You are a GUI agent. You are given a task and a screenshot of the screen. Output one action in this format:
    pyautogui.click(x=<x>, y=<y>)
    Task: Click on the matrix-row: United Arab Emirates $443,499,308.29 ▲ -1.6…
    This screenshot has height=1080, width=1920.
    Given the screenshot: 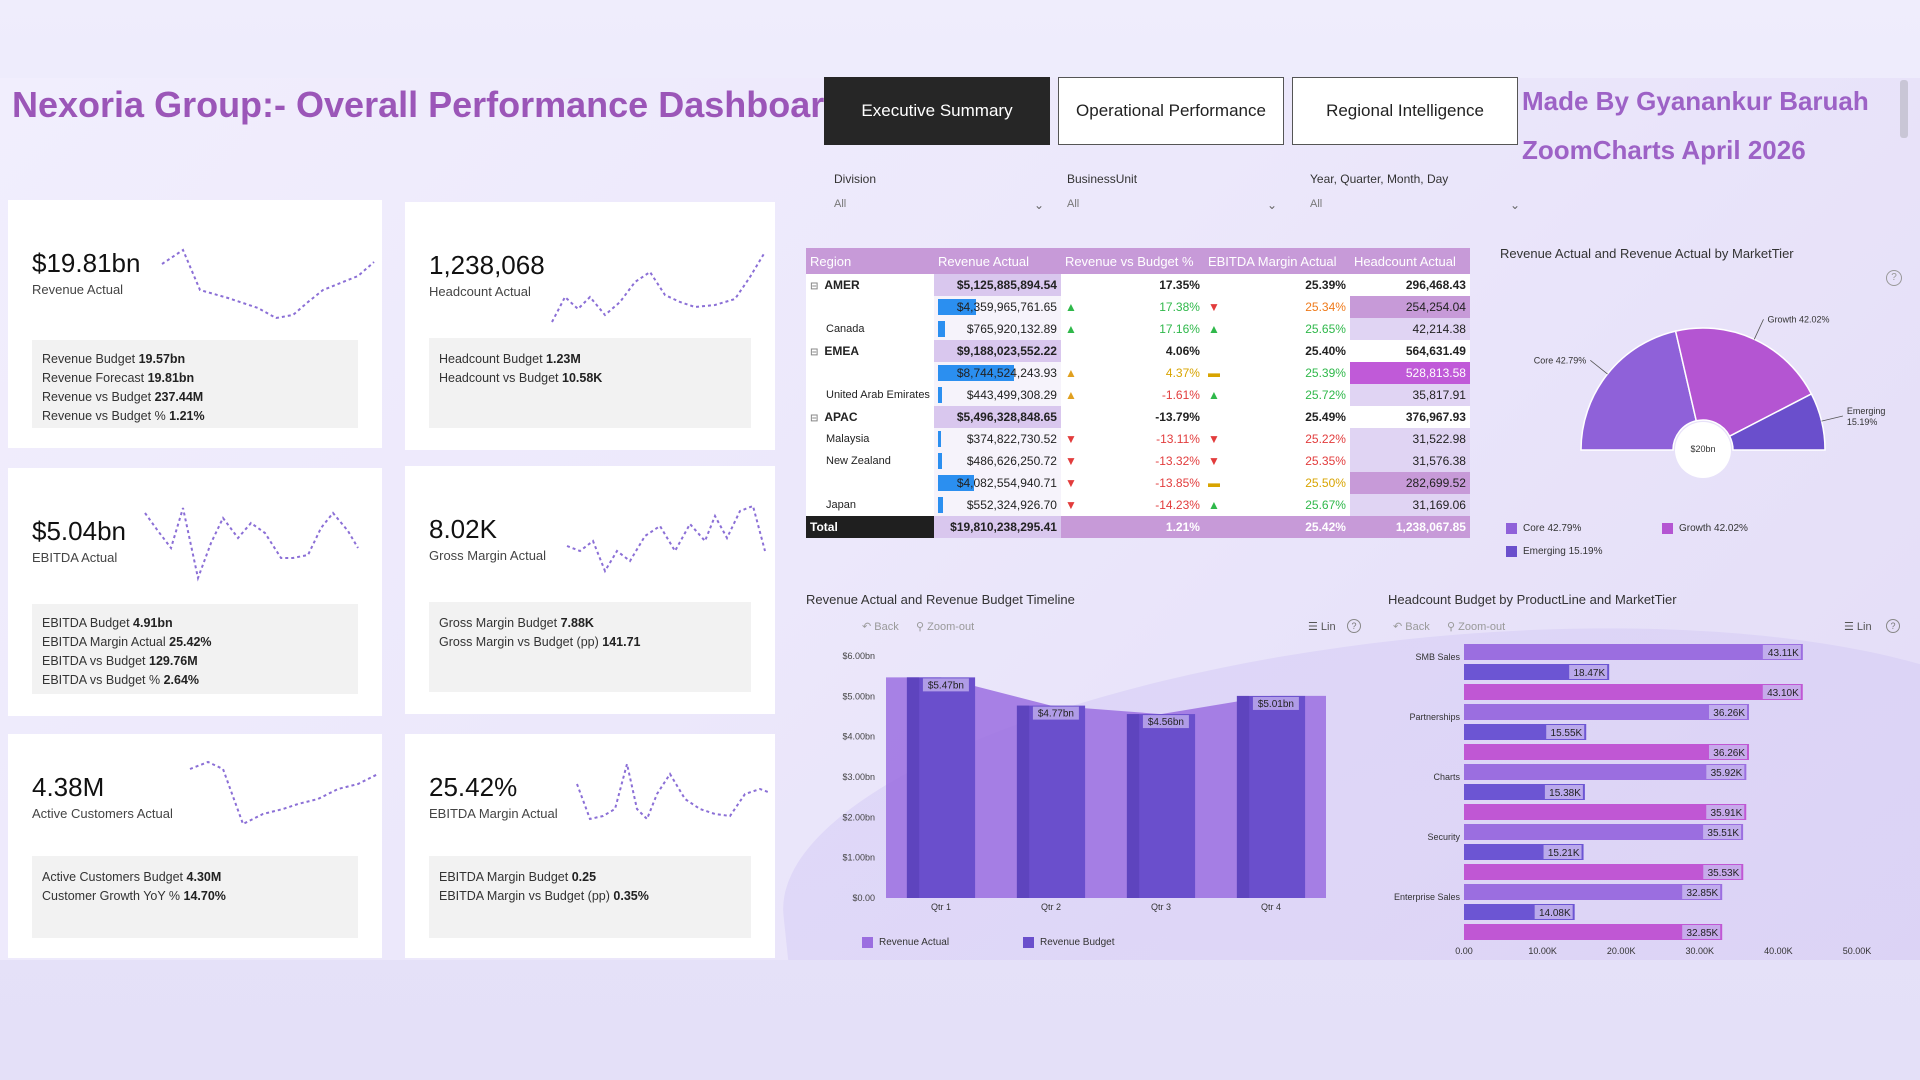 What is the action you would take?
    pyautogui.click(x=1138, y=395)
    